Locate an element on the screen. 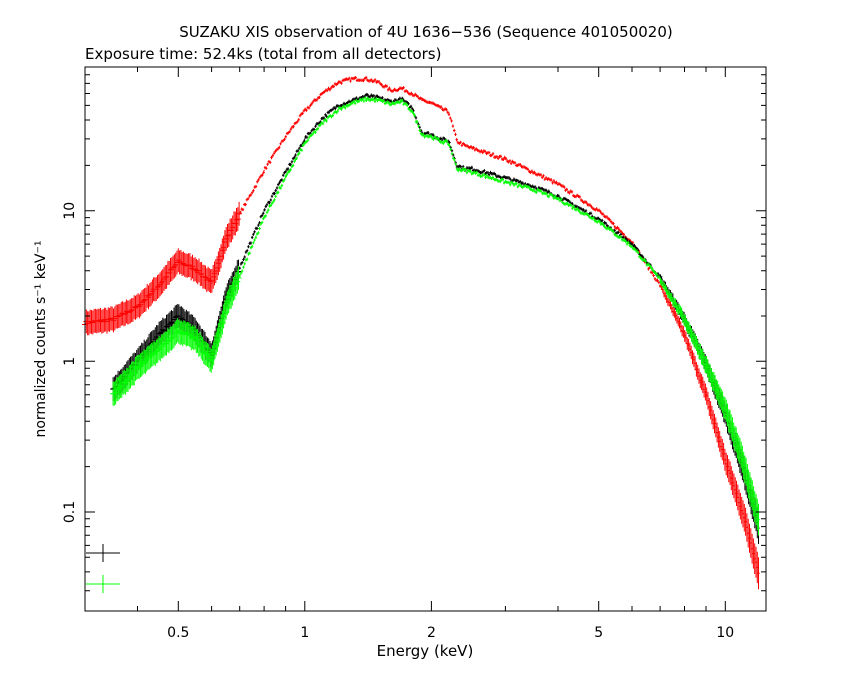 The height and width of the screenshot is (680, 850). x-tick-label: 2 is located at coordinates (431, 633).